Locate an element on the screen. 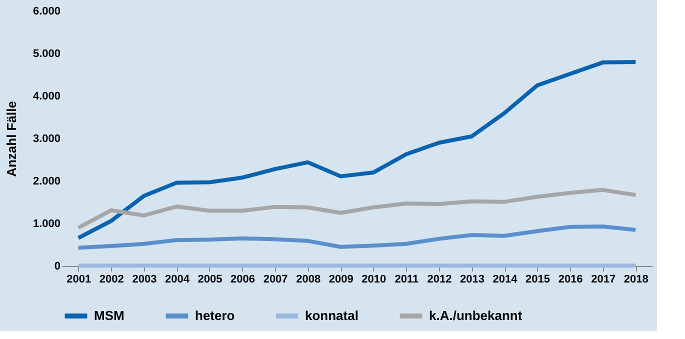  x-tick-label: 2006 is located at coordinates (243, 280).